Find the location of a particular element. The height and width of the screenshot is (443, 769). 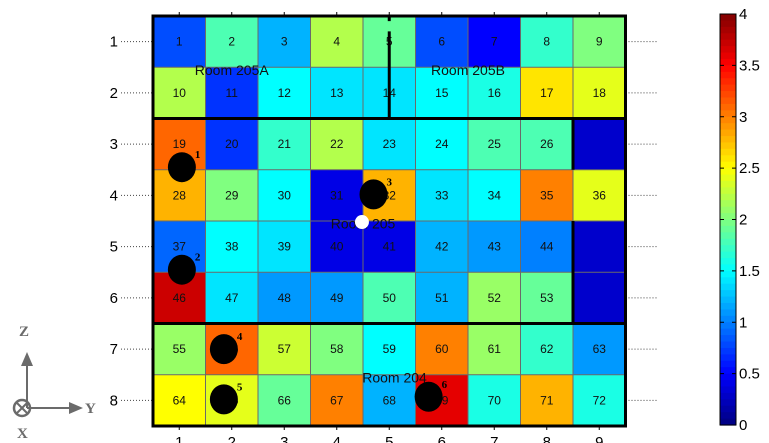

colorbar-tick-label: 1 is located at coordinates (743, 322).